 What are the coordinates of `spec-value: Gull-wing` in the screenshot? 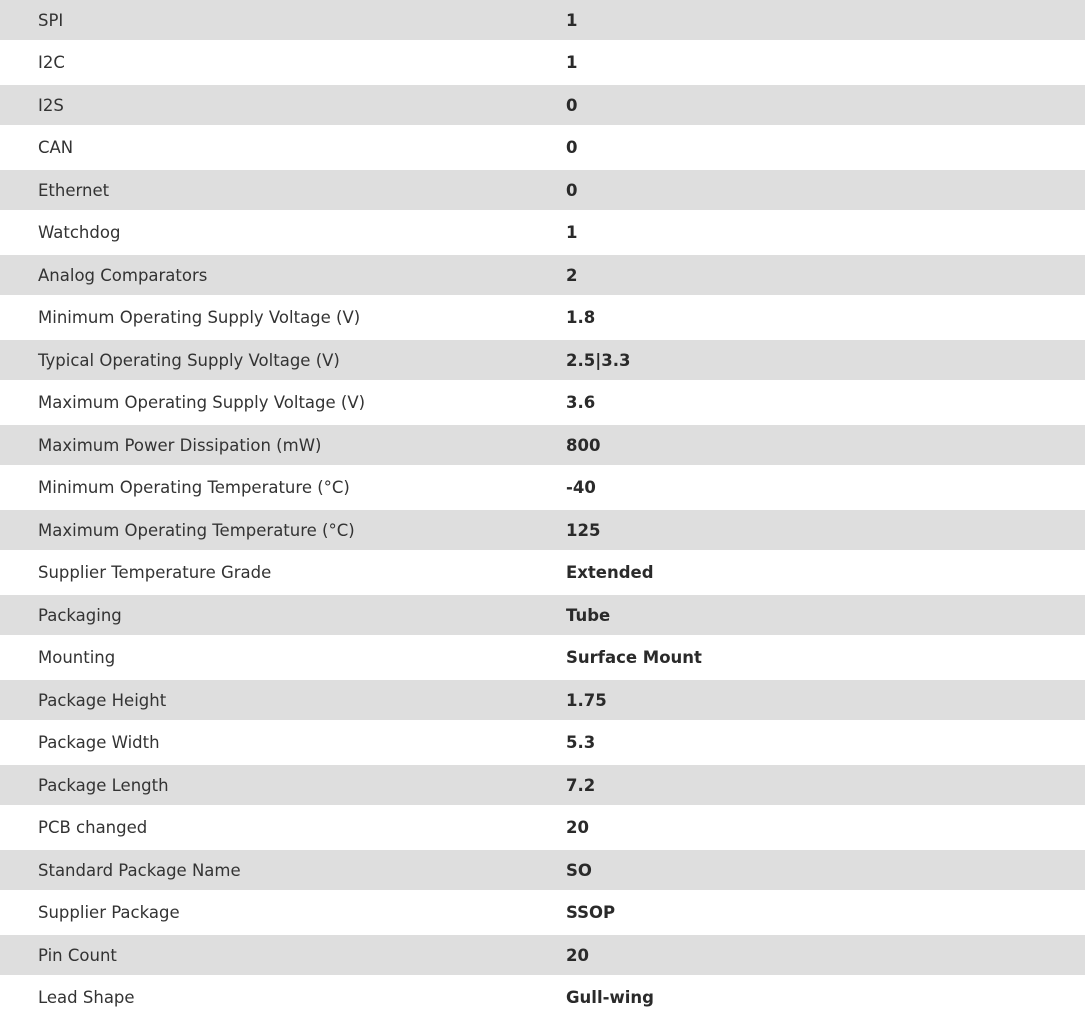 It's located at (610, 997).